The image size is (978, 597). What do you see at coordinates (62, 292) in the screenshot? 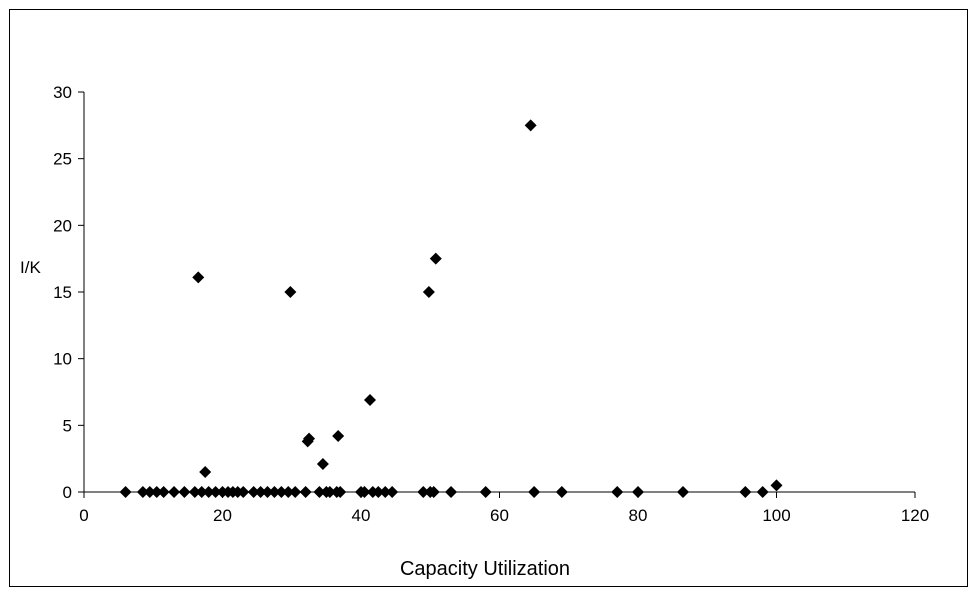
I see `y-tick-label: 15` at bounding box center [62, 292].